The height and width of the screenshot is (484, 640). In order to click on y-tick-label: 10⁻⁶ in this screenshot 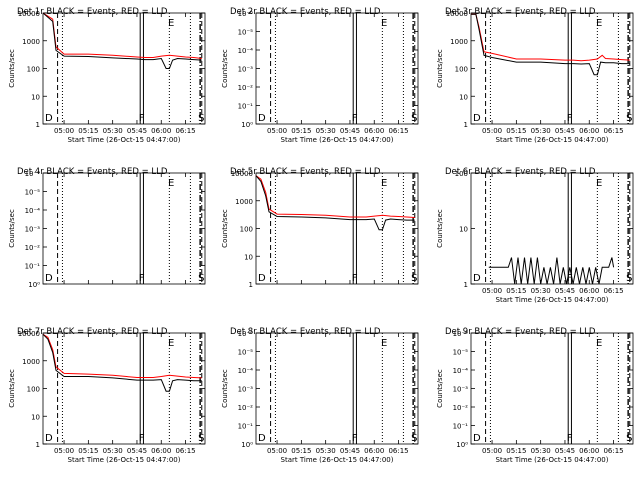, I will do `click(246, 14)`.